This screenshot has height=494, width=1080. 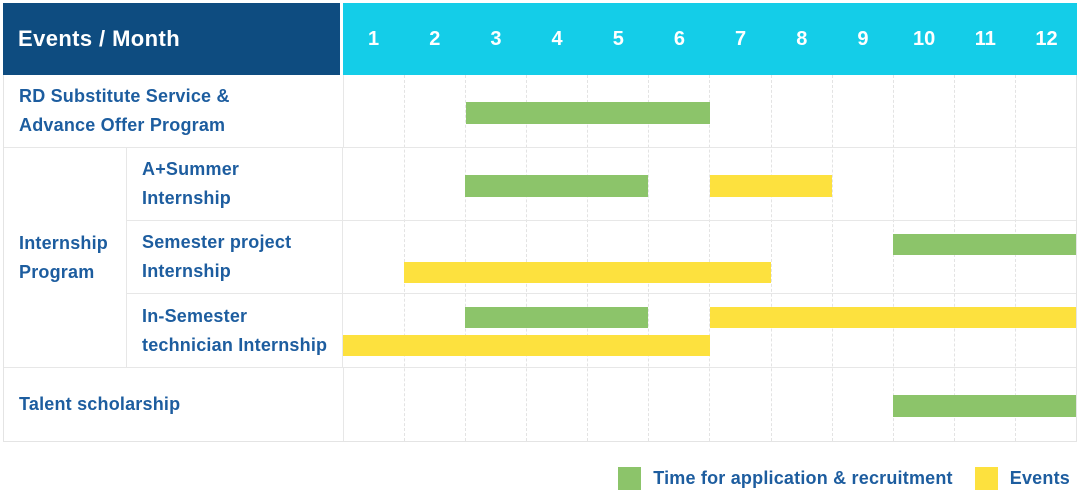 What do you see at coordinates (985, 38) in the screenshot?
I see `month-label-11: 11` at bounding box center [985, 38].